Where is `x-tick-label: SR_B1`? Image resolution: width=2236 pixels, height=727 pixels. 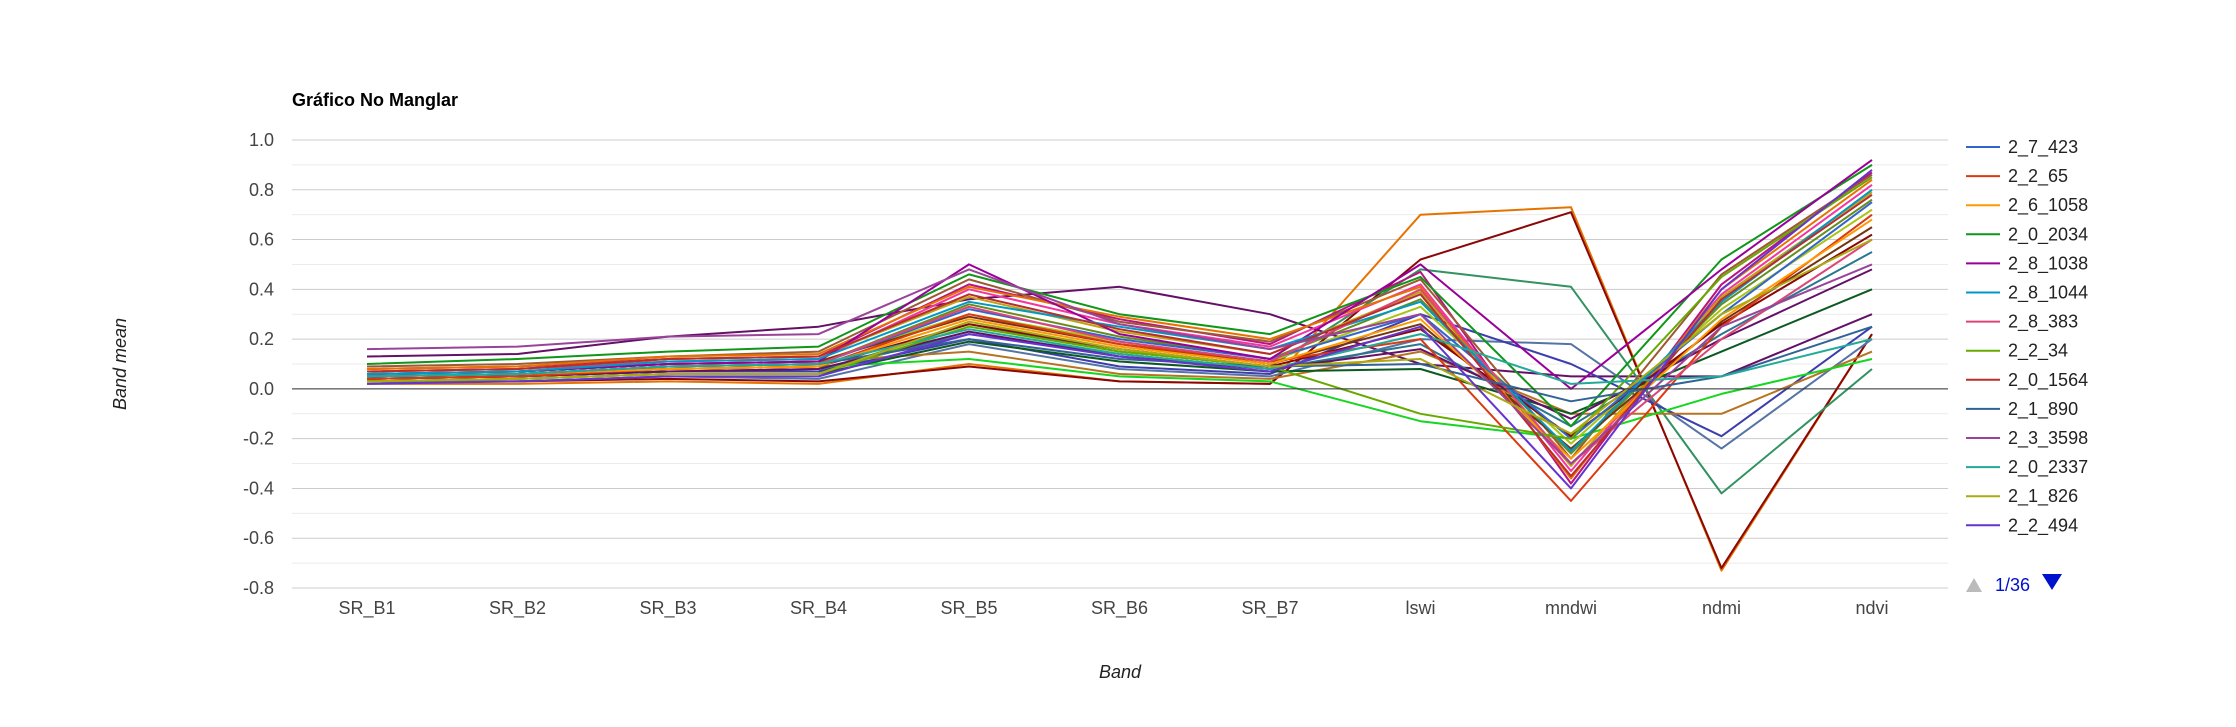
x-tick-label: SR_B1 is located at coordinates (366, 608).